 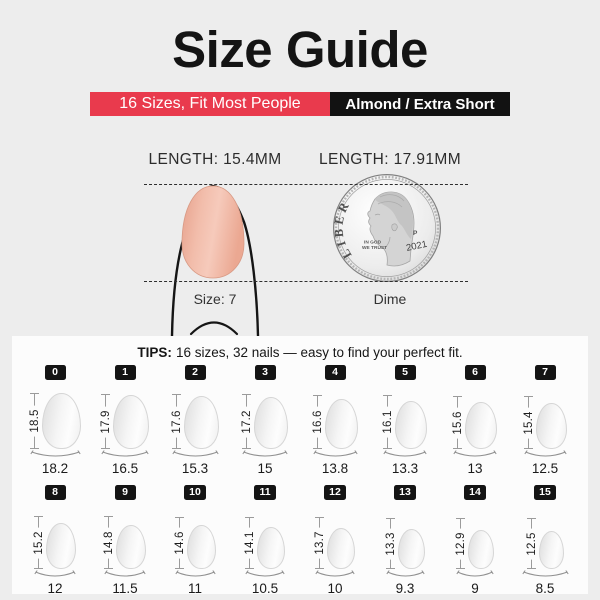 I want to click on length-mm-label: 13.3, so click(x=390, y=544).